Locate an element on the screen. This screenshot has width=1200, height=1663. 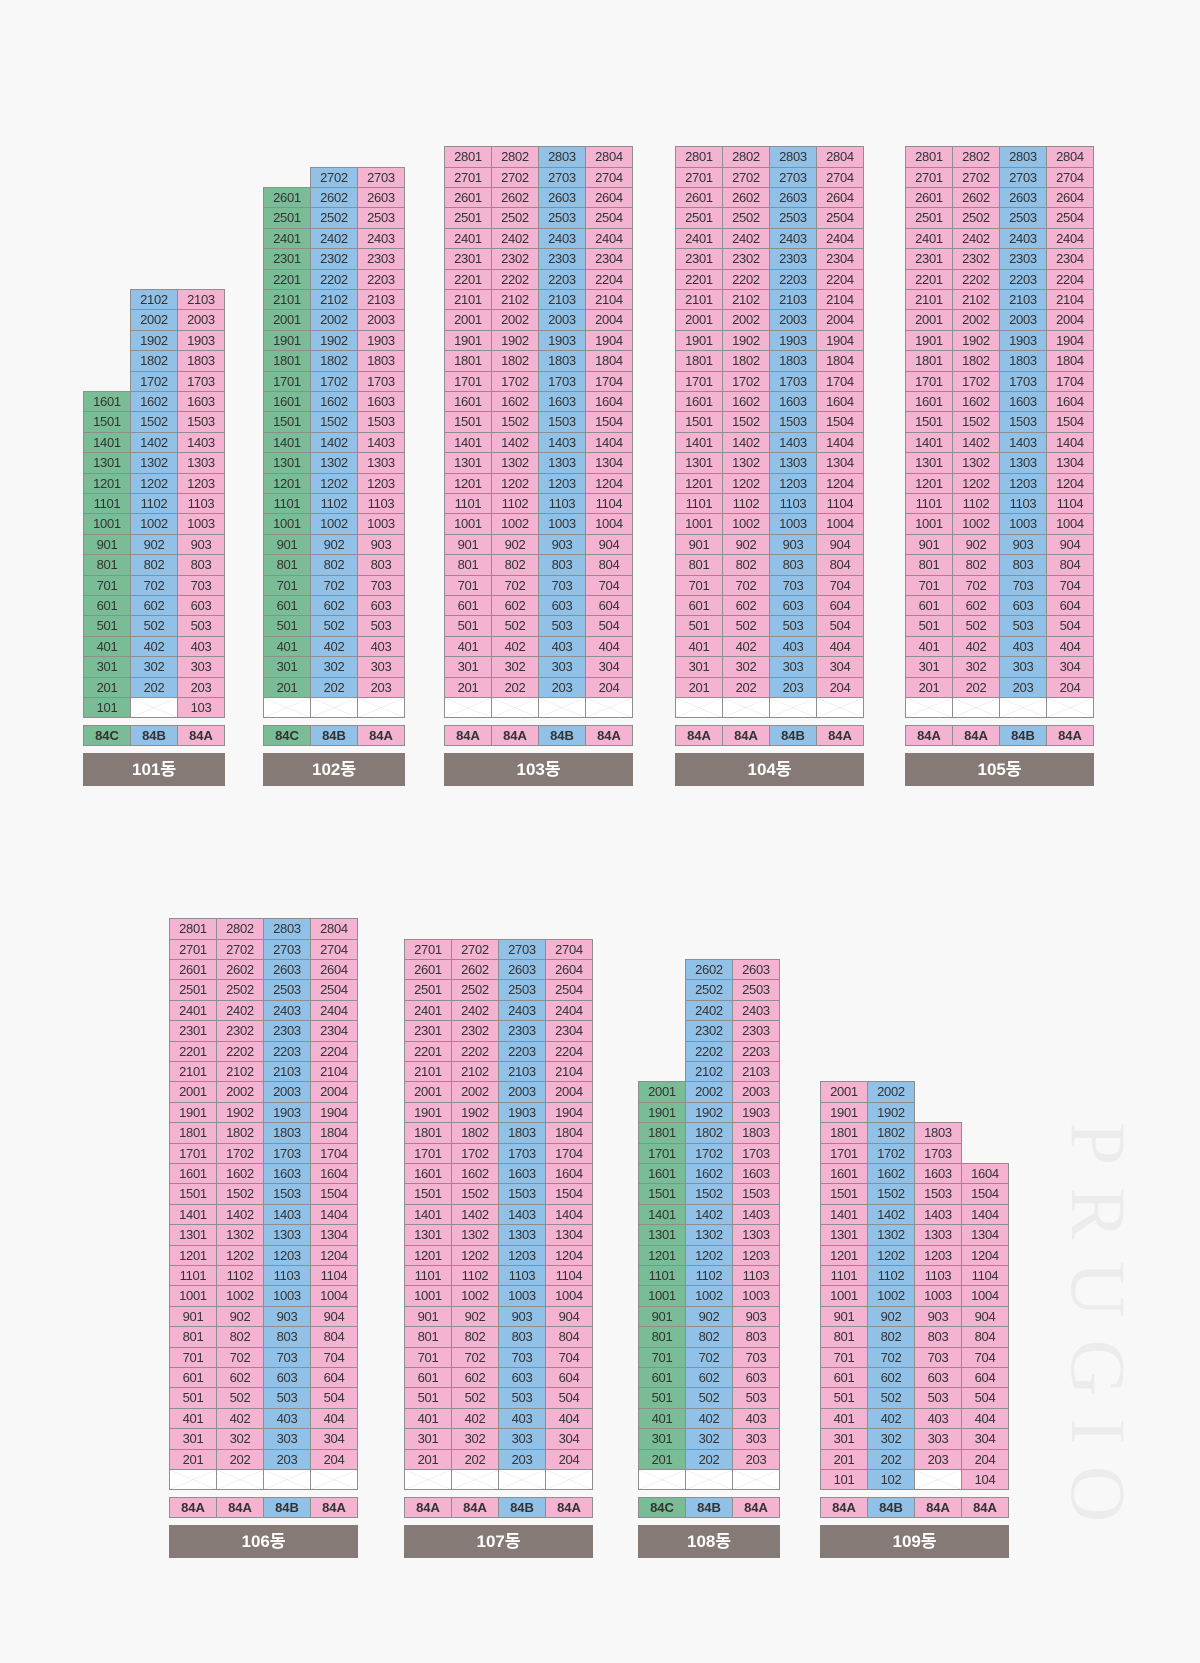
empty-unit-cell is located at coordinates (381, 708).